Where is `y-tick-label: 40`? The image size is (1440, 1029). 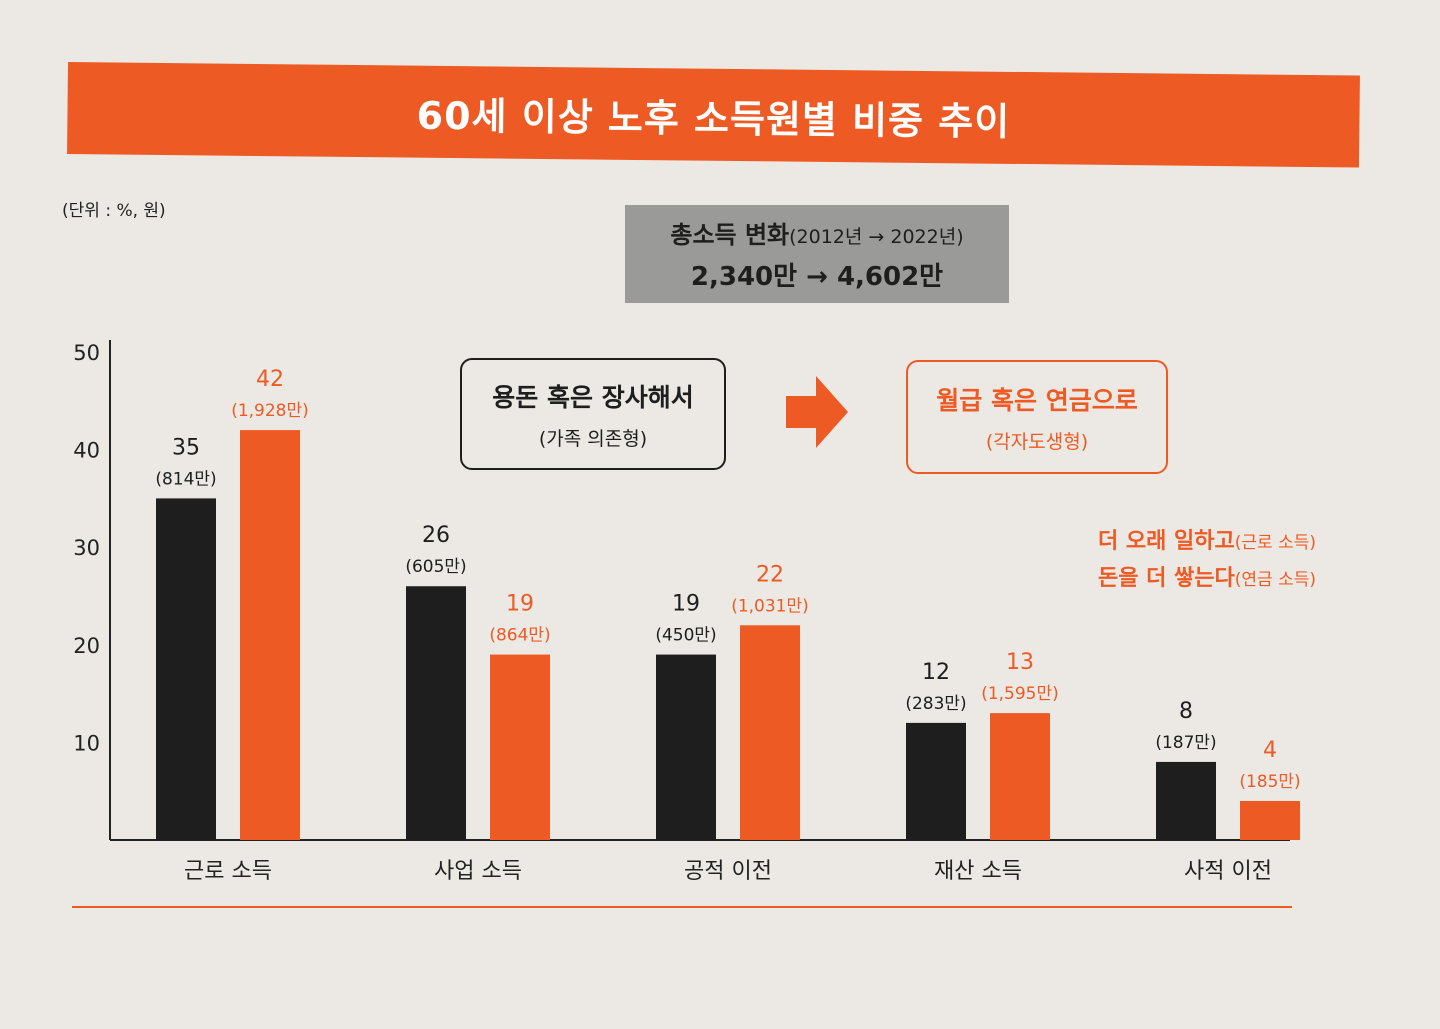
y-tick-label: 40 is located at coordinates (86, 451).